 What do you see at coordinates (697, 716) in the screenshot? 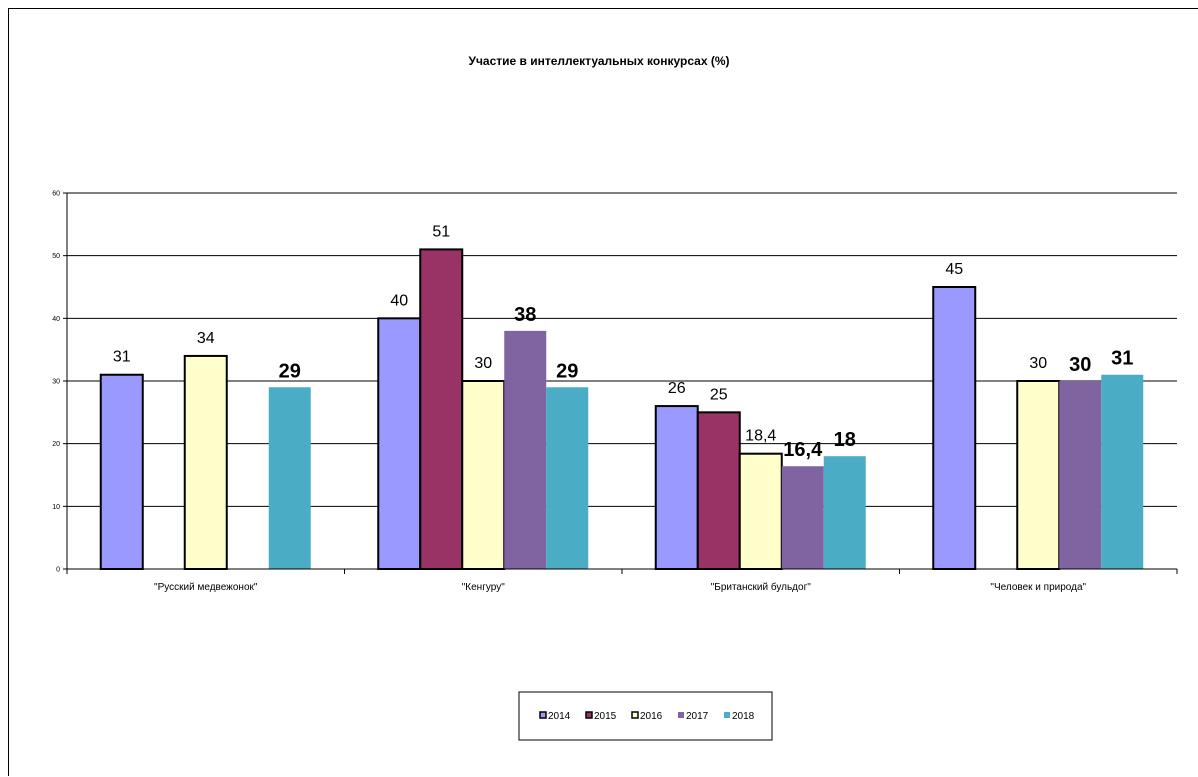
I see `legend-label: 2017` at bounding box center [697, 716].